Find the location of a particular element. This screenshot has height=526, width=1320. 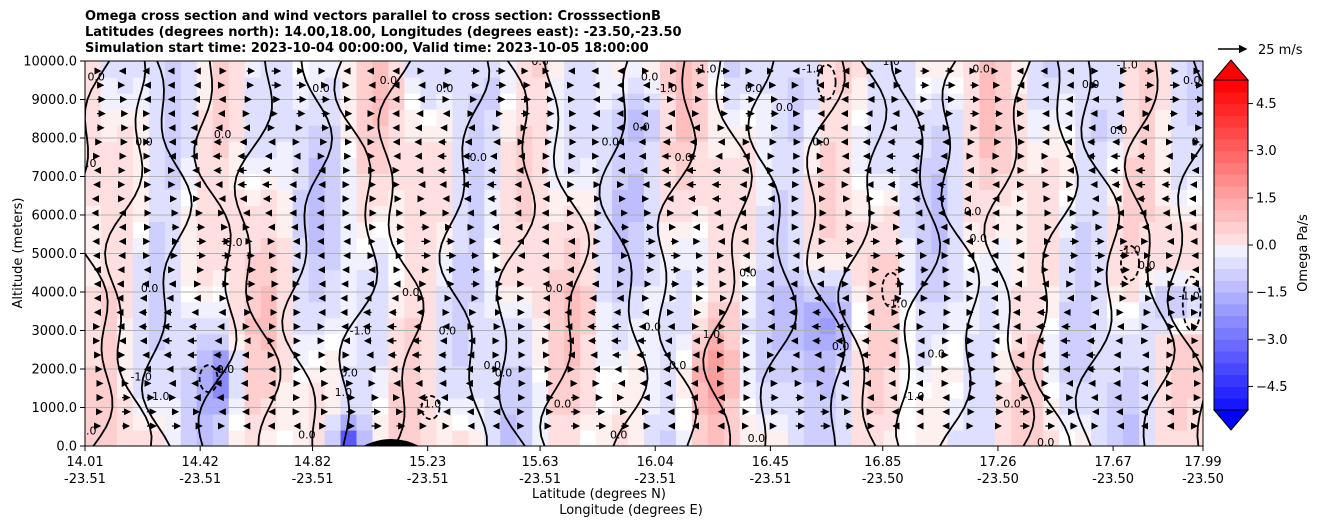

contour-label: -1.0 is located at coordinates (360, 330).